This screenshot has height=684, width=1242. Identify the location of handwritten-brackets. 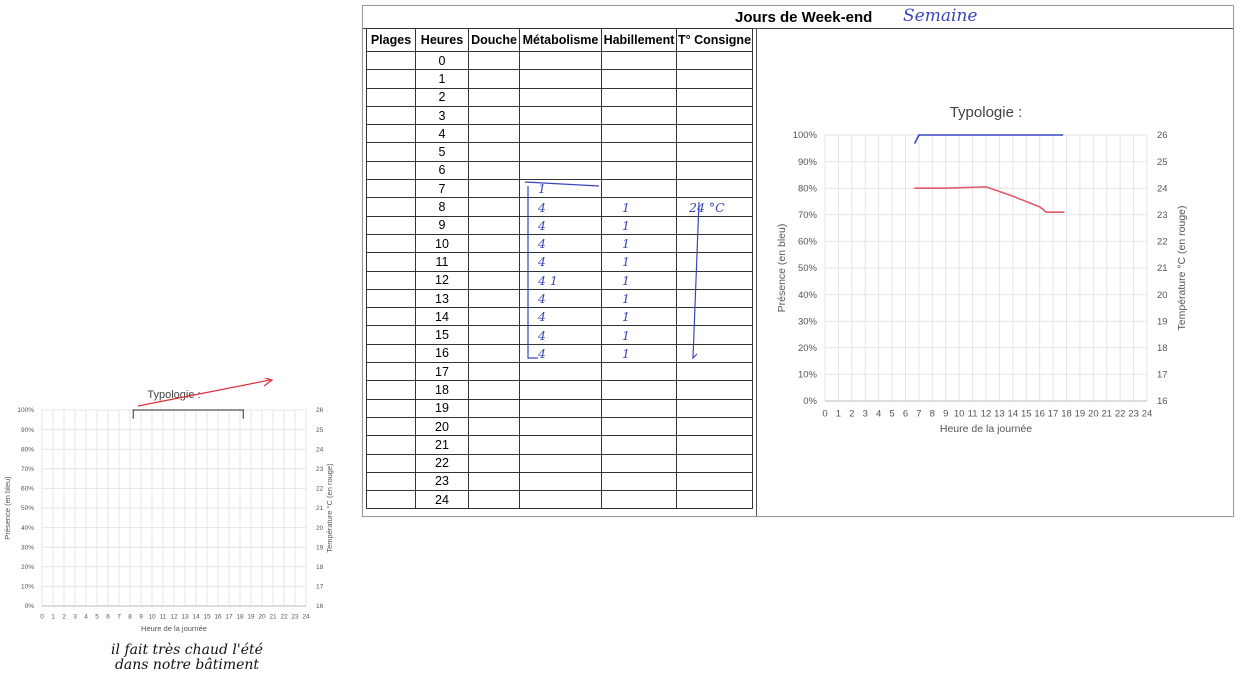
(612, 270).